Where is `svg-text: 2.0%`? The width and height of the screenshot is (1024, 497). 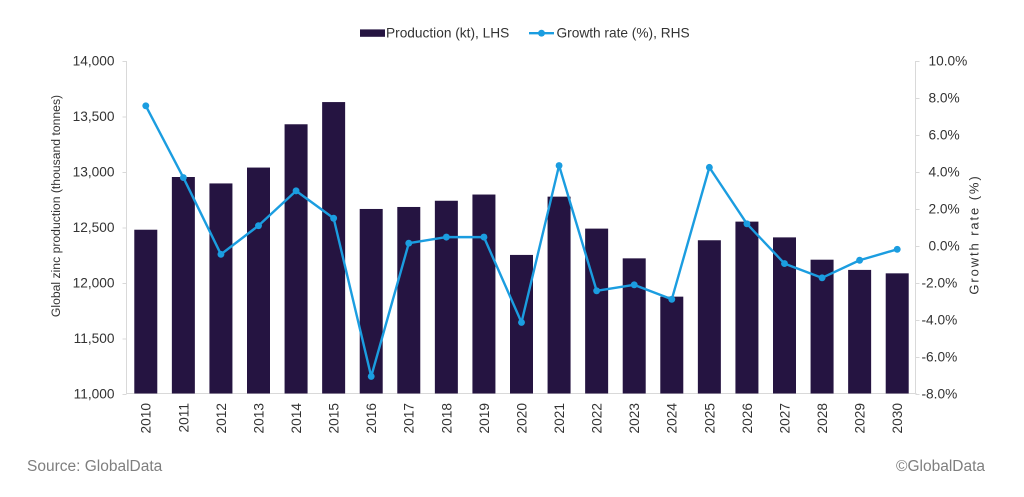
svg-text: 2.0% is located at coordinates (944, 208).